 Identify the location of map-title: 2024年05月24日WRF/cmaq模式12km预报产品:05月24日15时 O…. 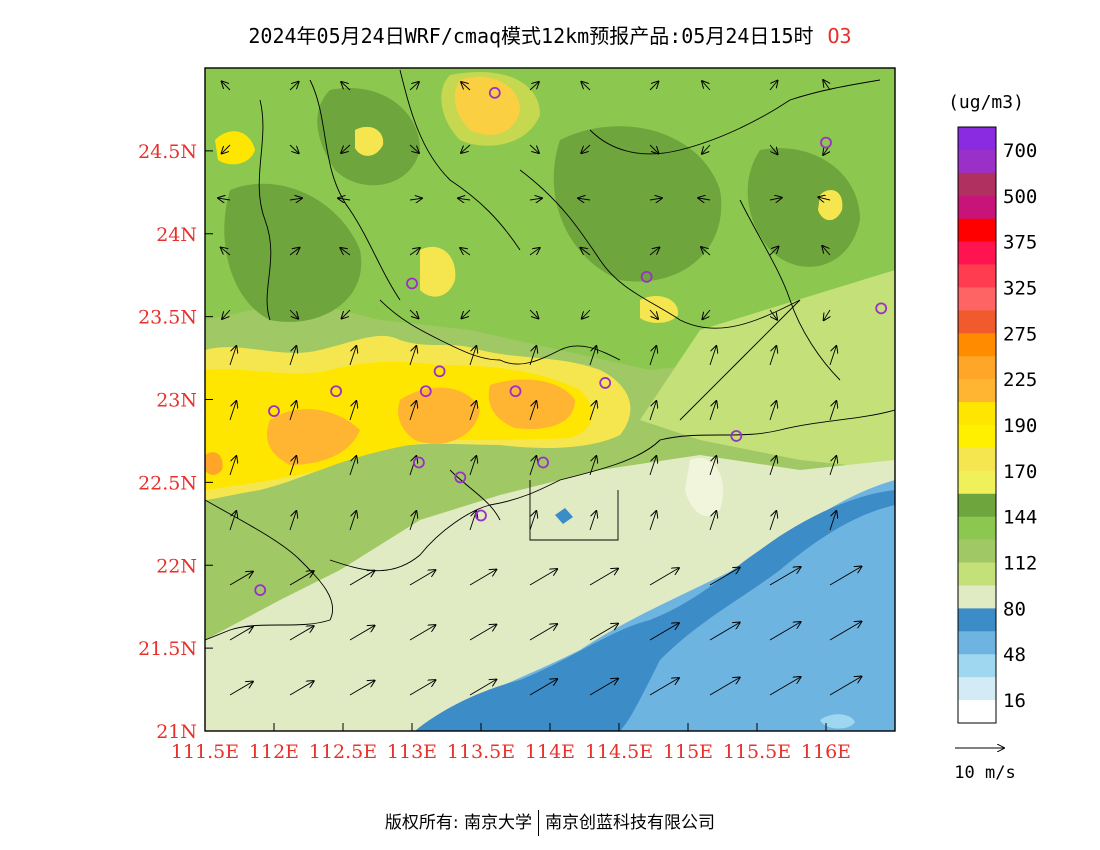
(550, 34).